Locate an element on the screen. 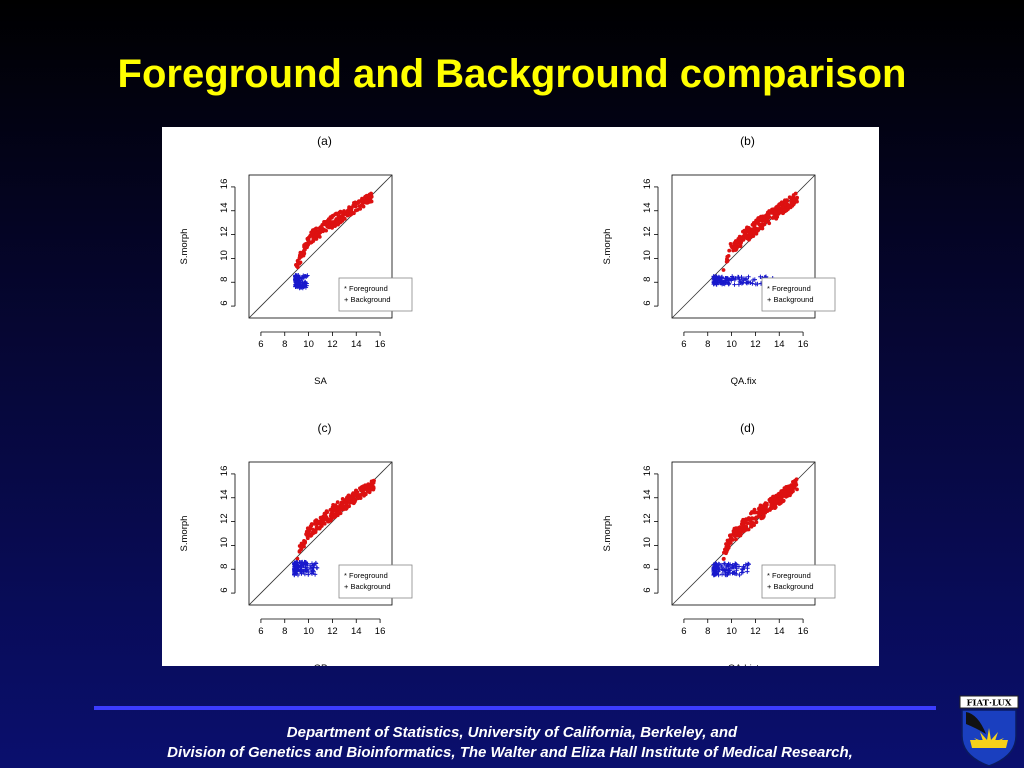 This screenshot has height=768, width=1024. y-tick-label: 16 is located at coordinates (647, 184).